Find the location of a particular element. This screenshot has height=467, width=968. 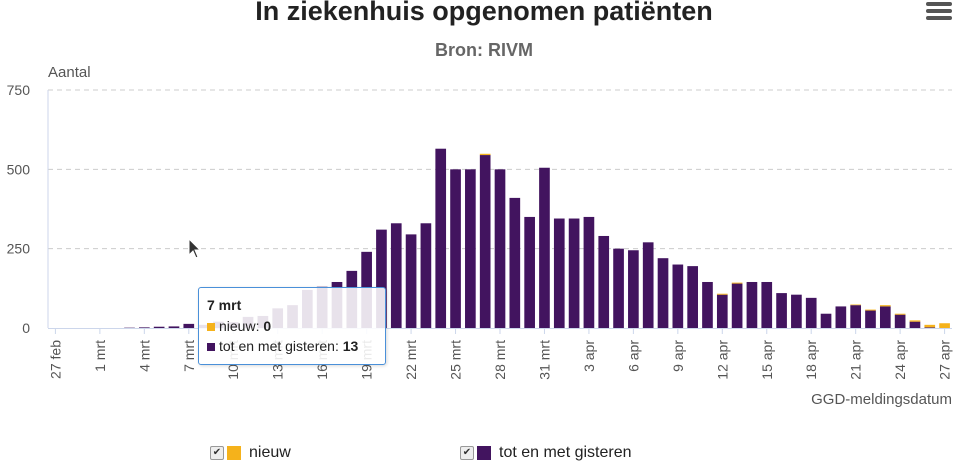

x-tick-label: 9 apr is located at coordinates (678, 356).